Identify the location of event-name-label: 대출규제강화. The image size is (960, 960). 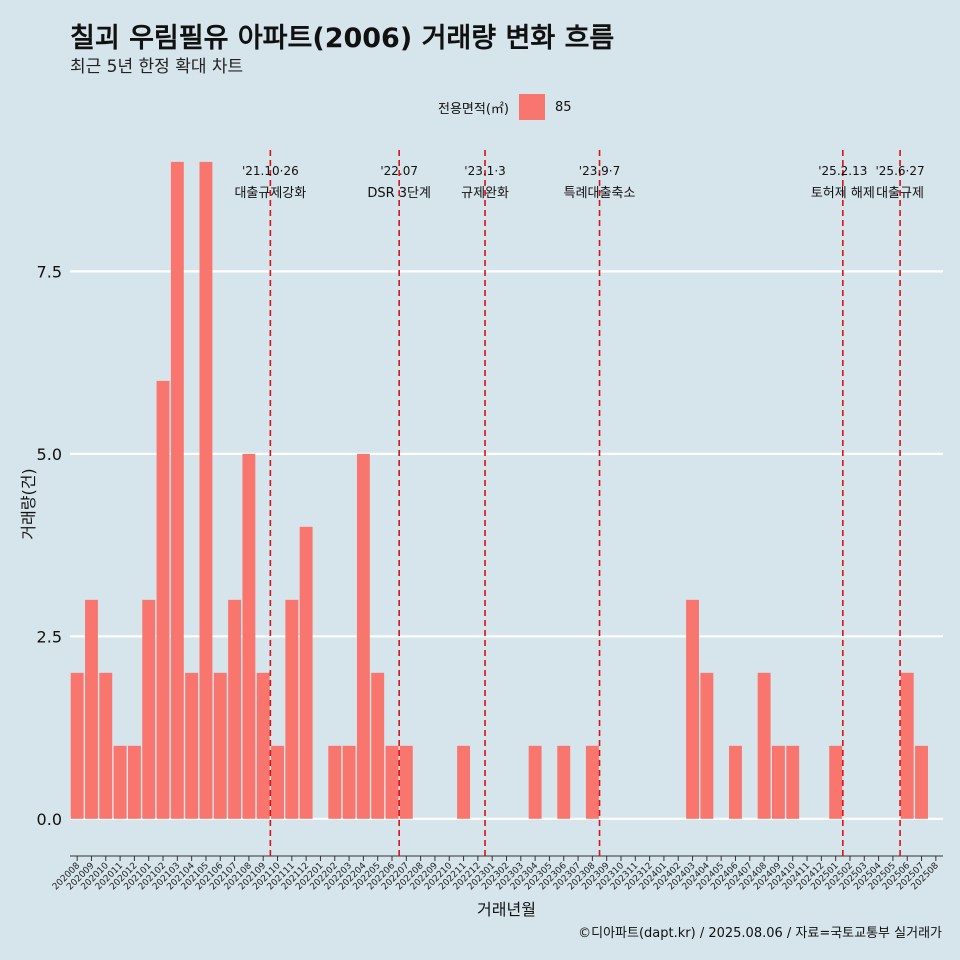
(270, 193).